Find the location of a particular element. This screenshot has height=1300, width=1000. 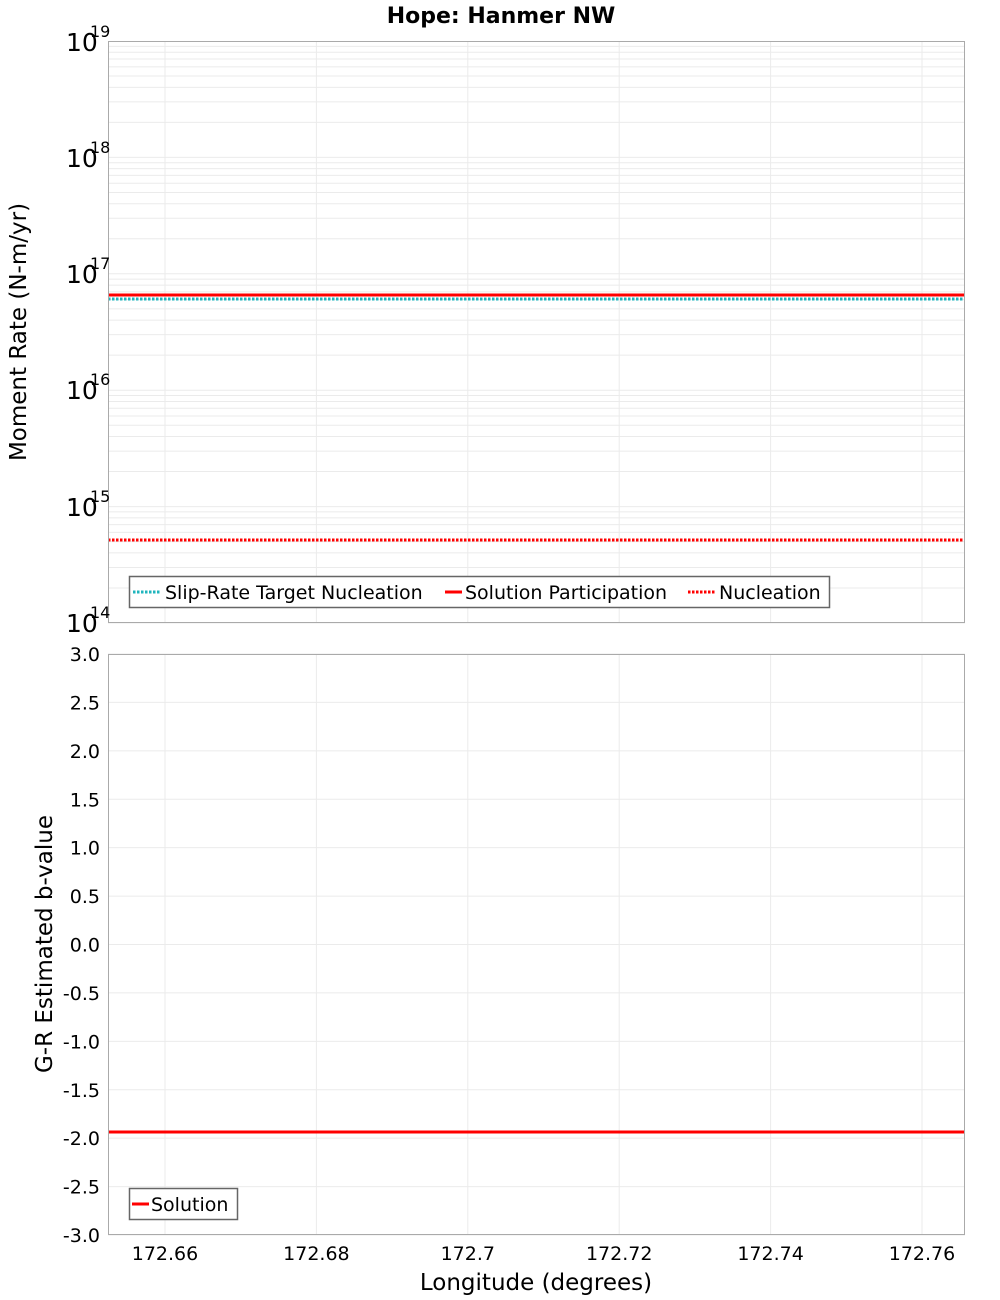

y-tick-1e14: 10 14 is located at coordinates (88, 620).